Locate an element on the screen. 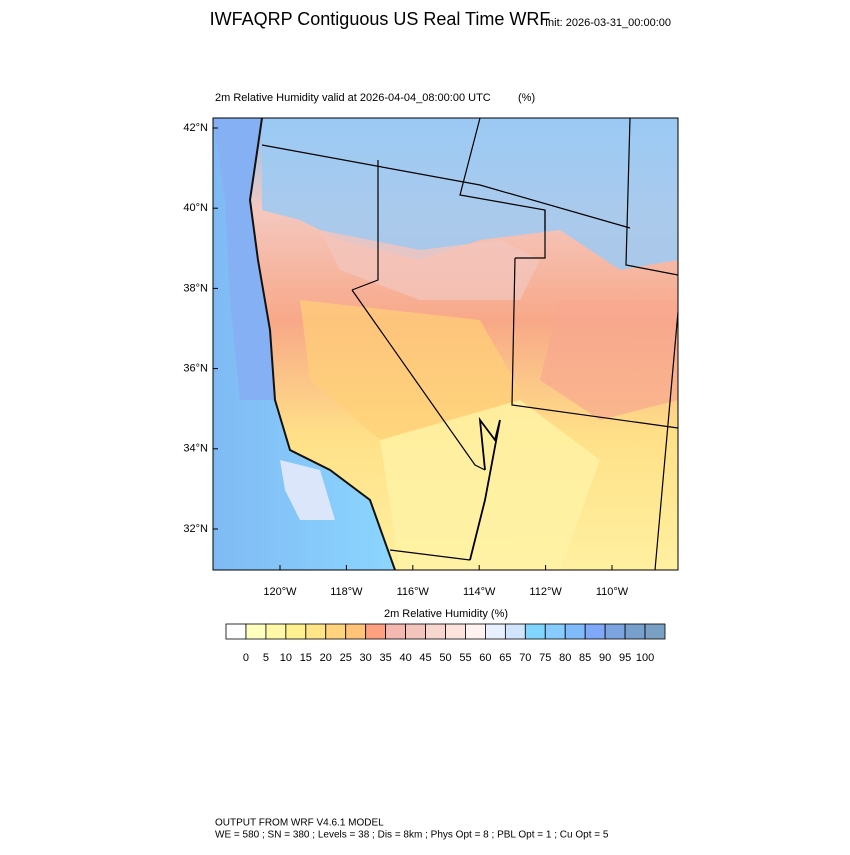 Image resolution: width=850 pixels, height=855 pixels. colorbar-label: 30 is located at coordinates (366, 658).